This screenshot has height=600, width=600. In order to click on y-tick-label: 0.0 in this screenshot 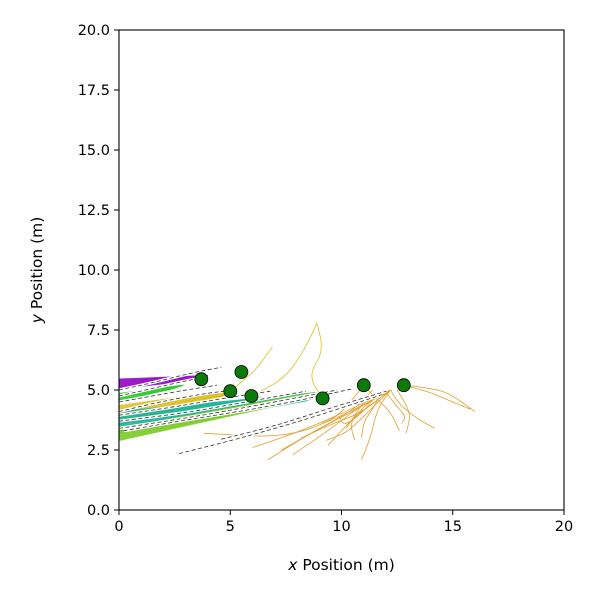, I will do `click(98, 511)`.